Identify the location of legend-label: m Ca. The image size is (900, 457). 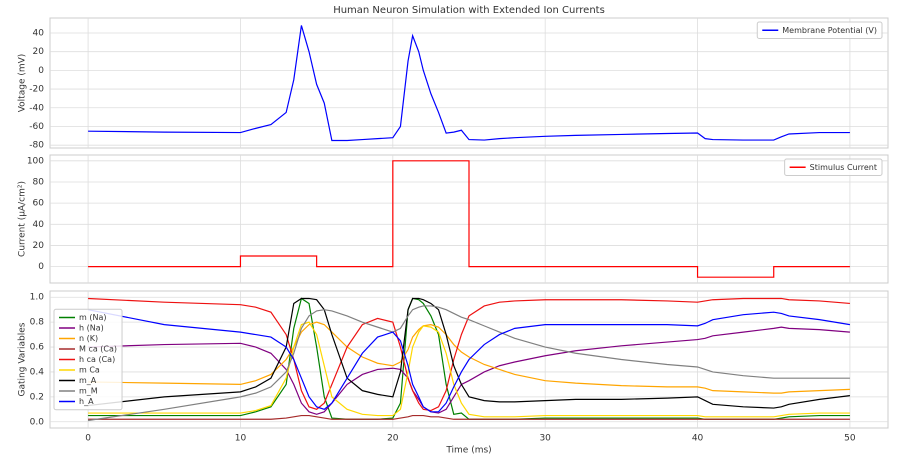
(89, 370).